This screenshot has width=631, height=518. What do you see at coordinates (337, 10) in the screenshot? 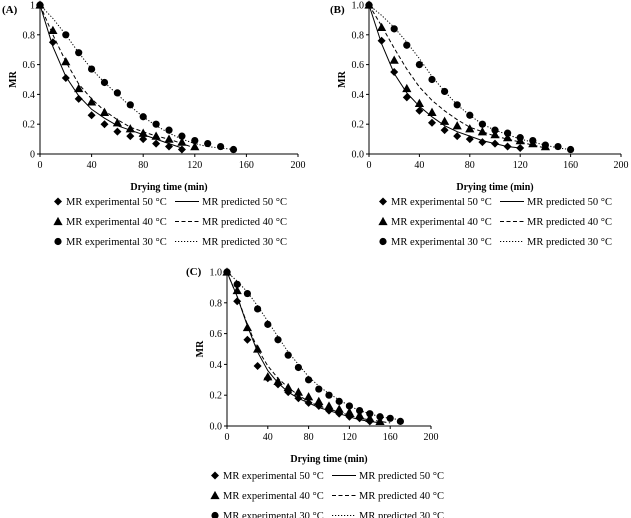
I see `panel-label: (B)` at bounding box center [337, 10].